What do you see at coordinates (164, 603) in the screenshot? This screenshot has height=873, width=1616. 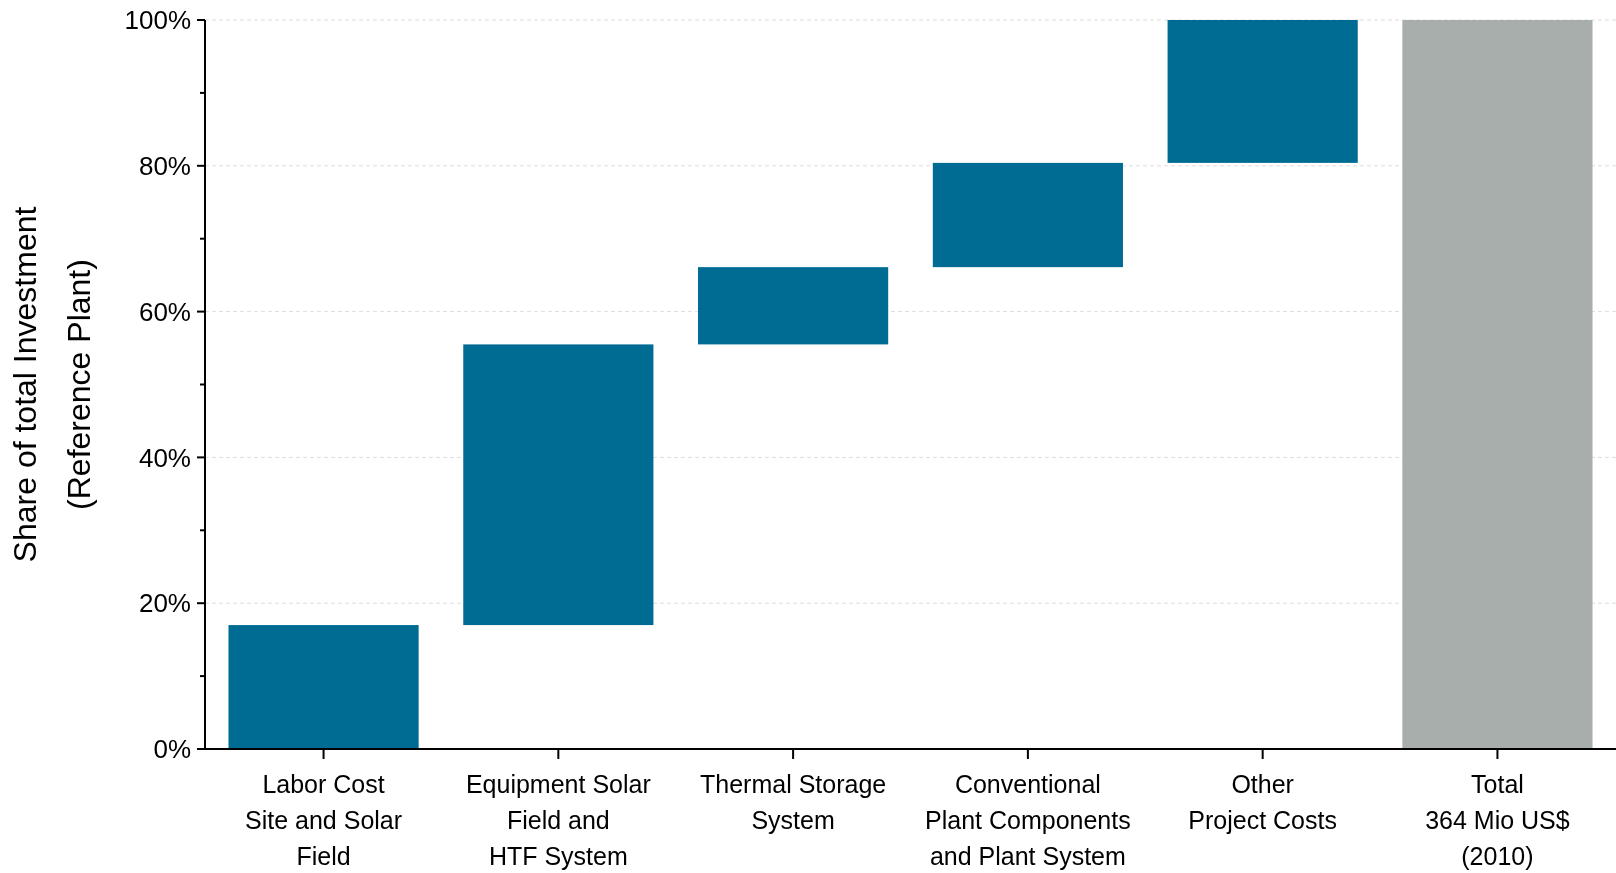 I see `y-tick-label: 20%` at bounding box center [164, 603].